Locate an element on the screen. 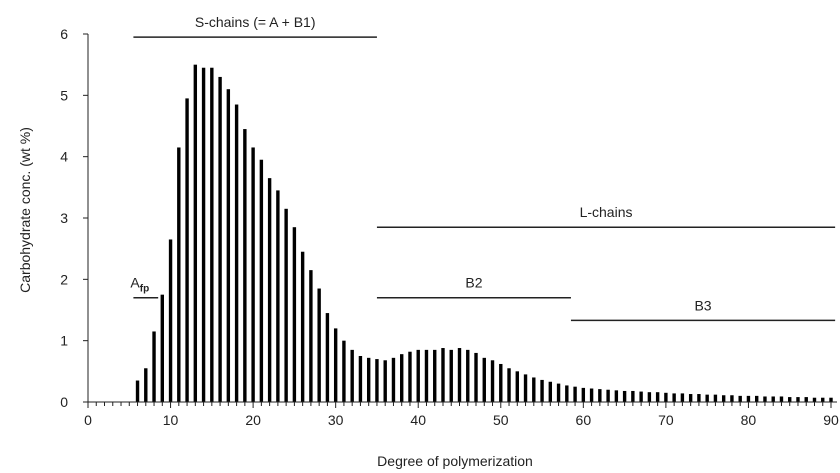 Image resolution: width=840 pixels, height=473 pixels. y-tick-label: 3 is located at coordinates (64, 218).